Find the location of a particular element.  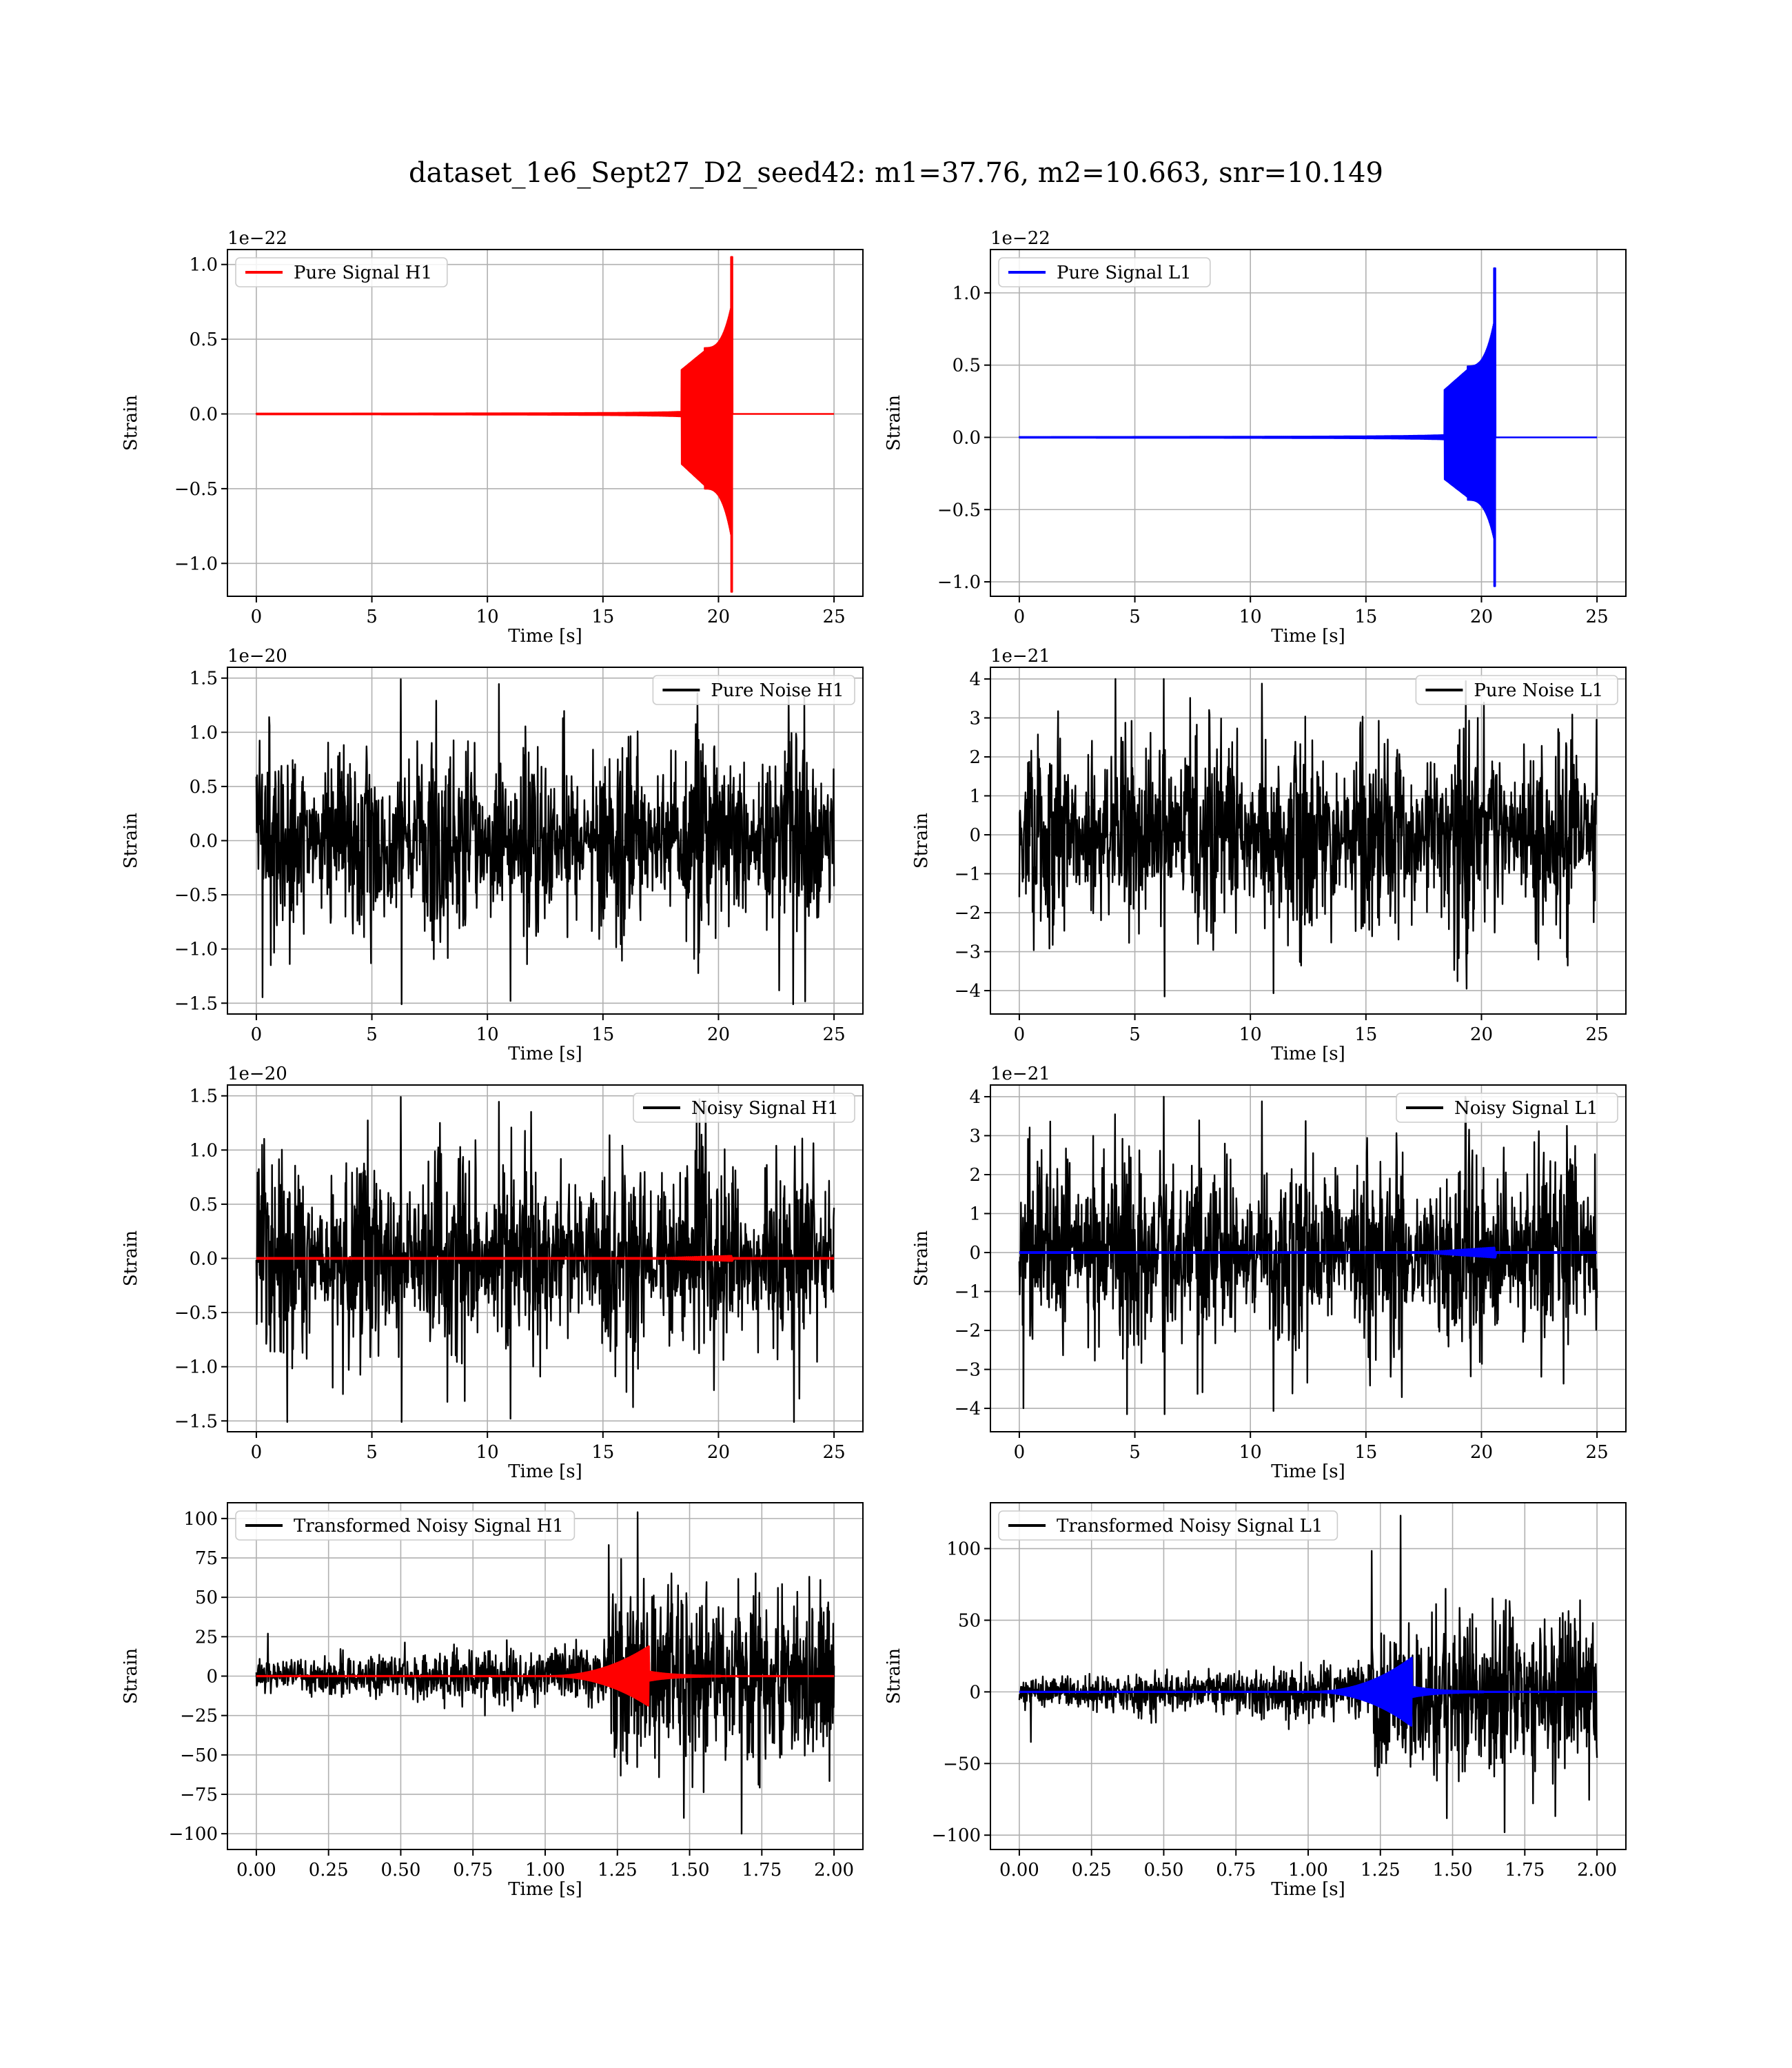

y-tick-label: −1.5 is located at coordinates (196, 1421).